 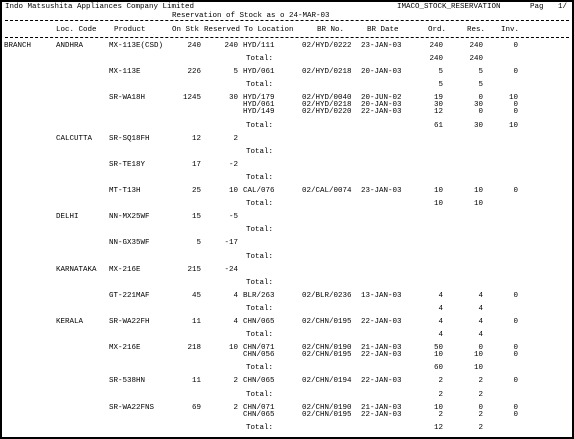 I want to click on reserved: -2, so click(x=233, y=164).